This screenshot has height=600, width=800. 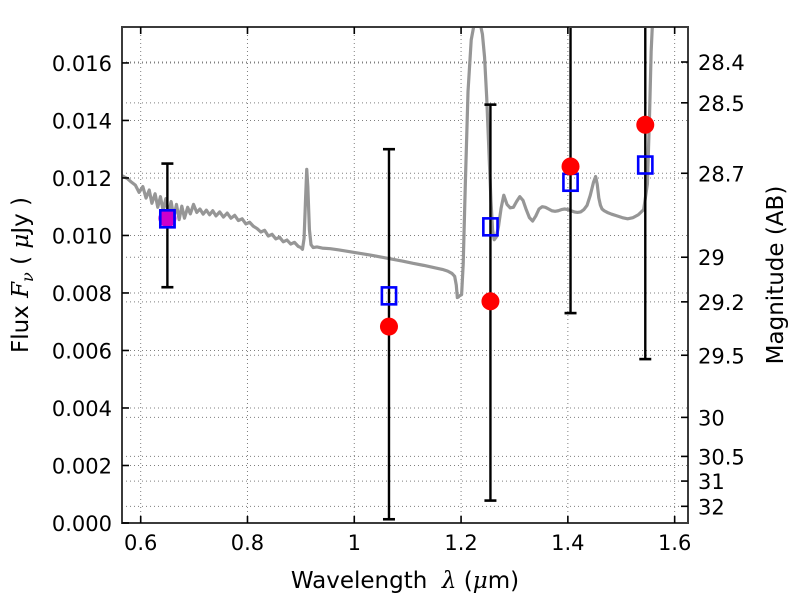 What do you see at coordinates (82, 121) in the screenshot?
I see `ytick-label-7: 0.014` at bounding box center [82, 121].